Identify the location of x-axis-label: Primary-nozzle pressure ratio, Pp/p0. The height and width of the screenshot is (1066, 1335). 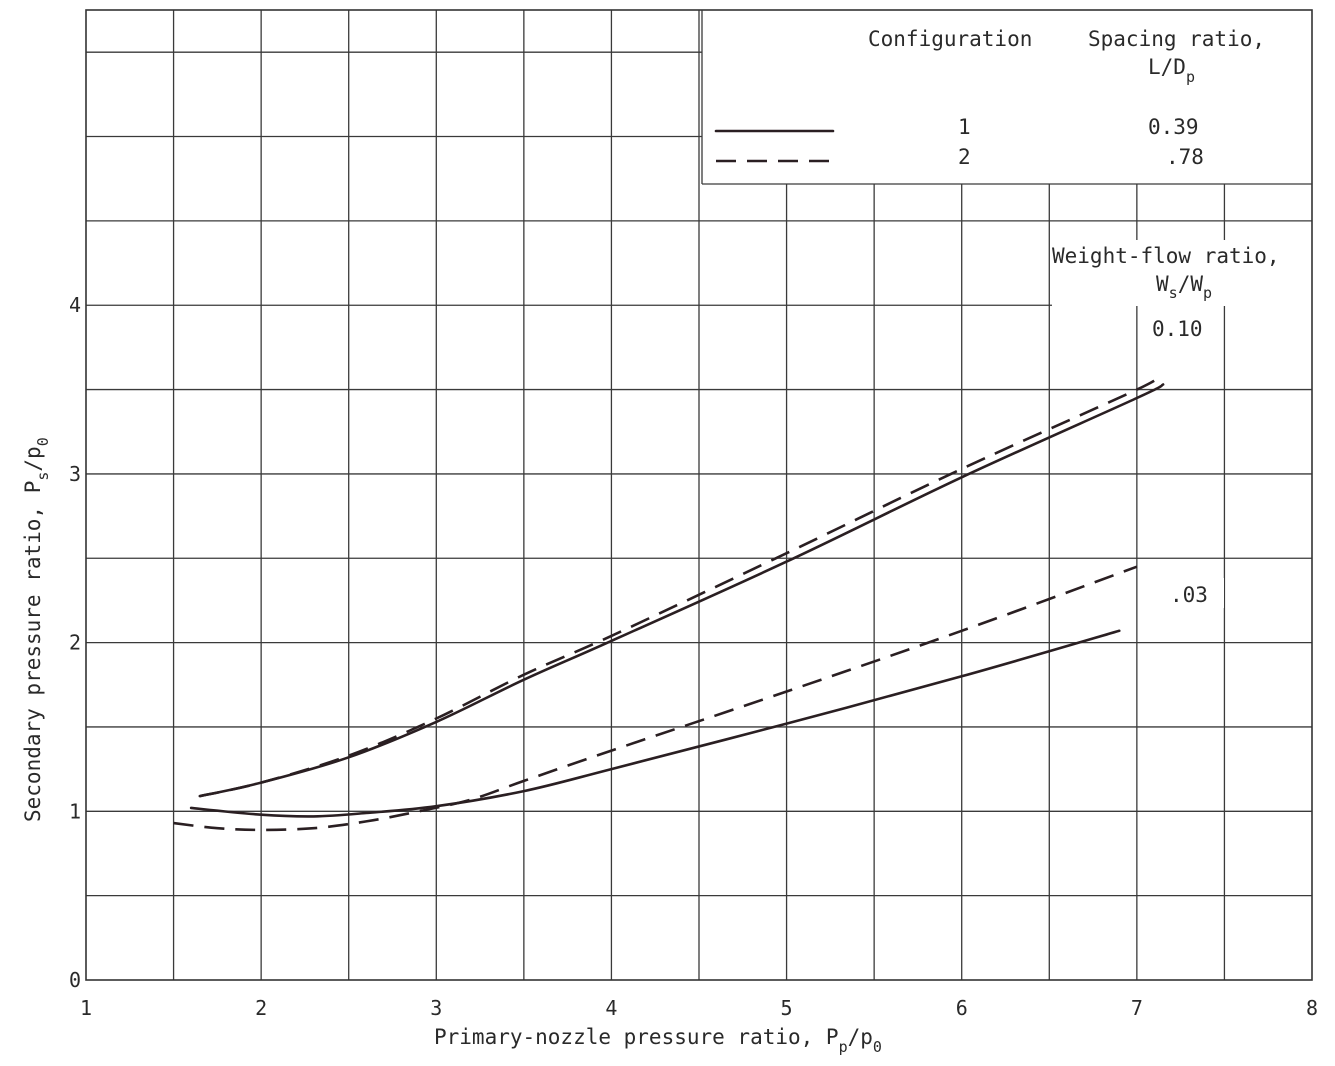
(658, 1040).